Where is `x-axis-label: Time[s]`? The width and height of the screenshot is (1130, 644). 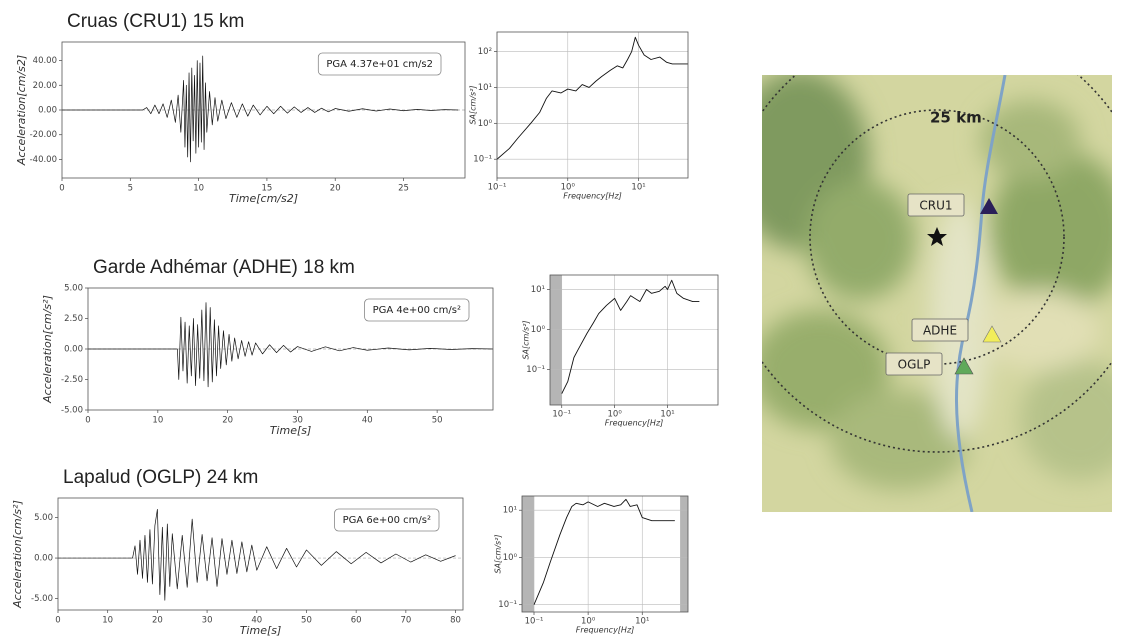 x-axis-label: Time[s] is located at coordinates (291, 430).